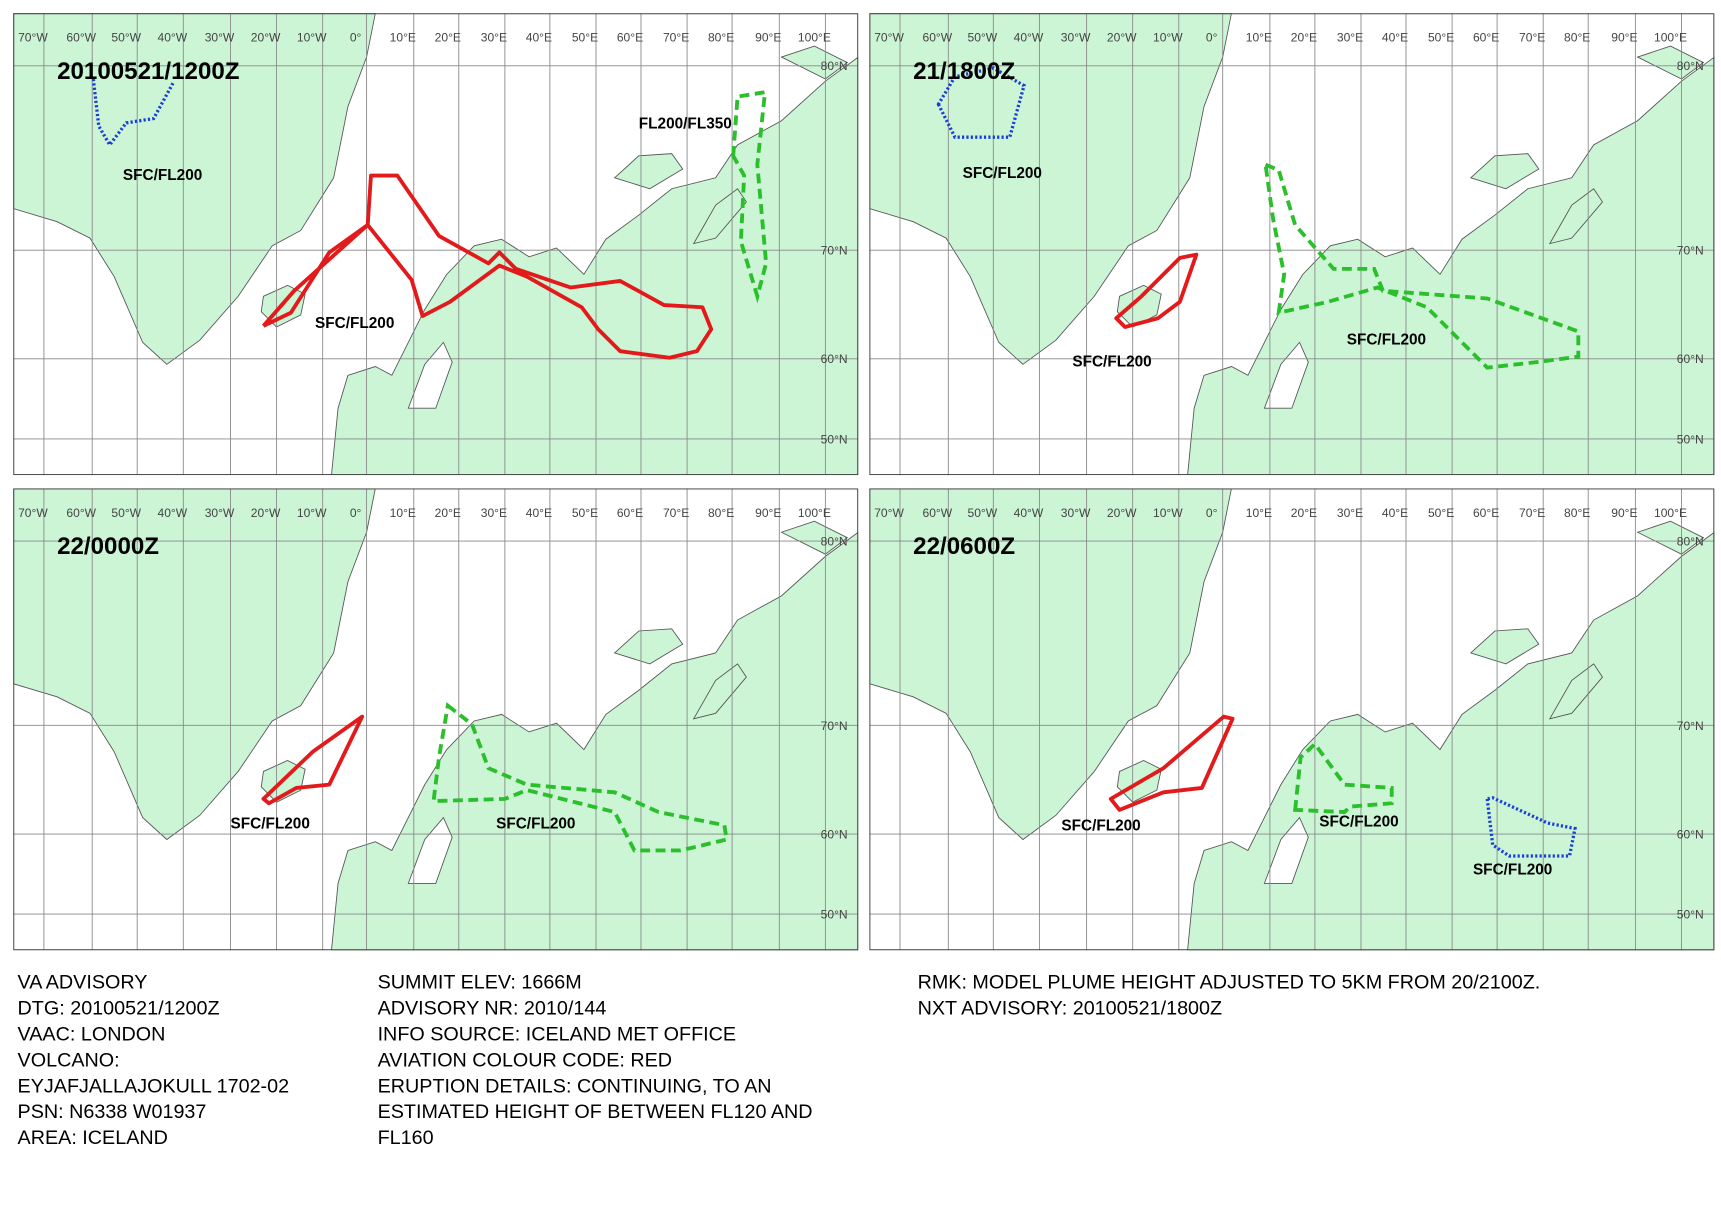  Describe the element at coordinates (685, 123) in the screenshot. I see `plume-label: FL200/FL350` at that location.